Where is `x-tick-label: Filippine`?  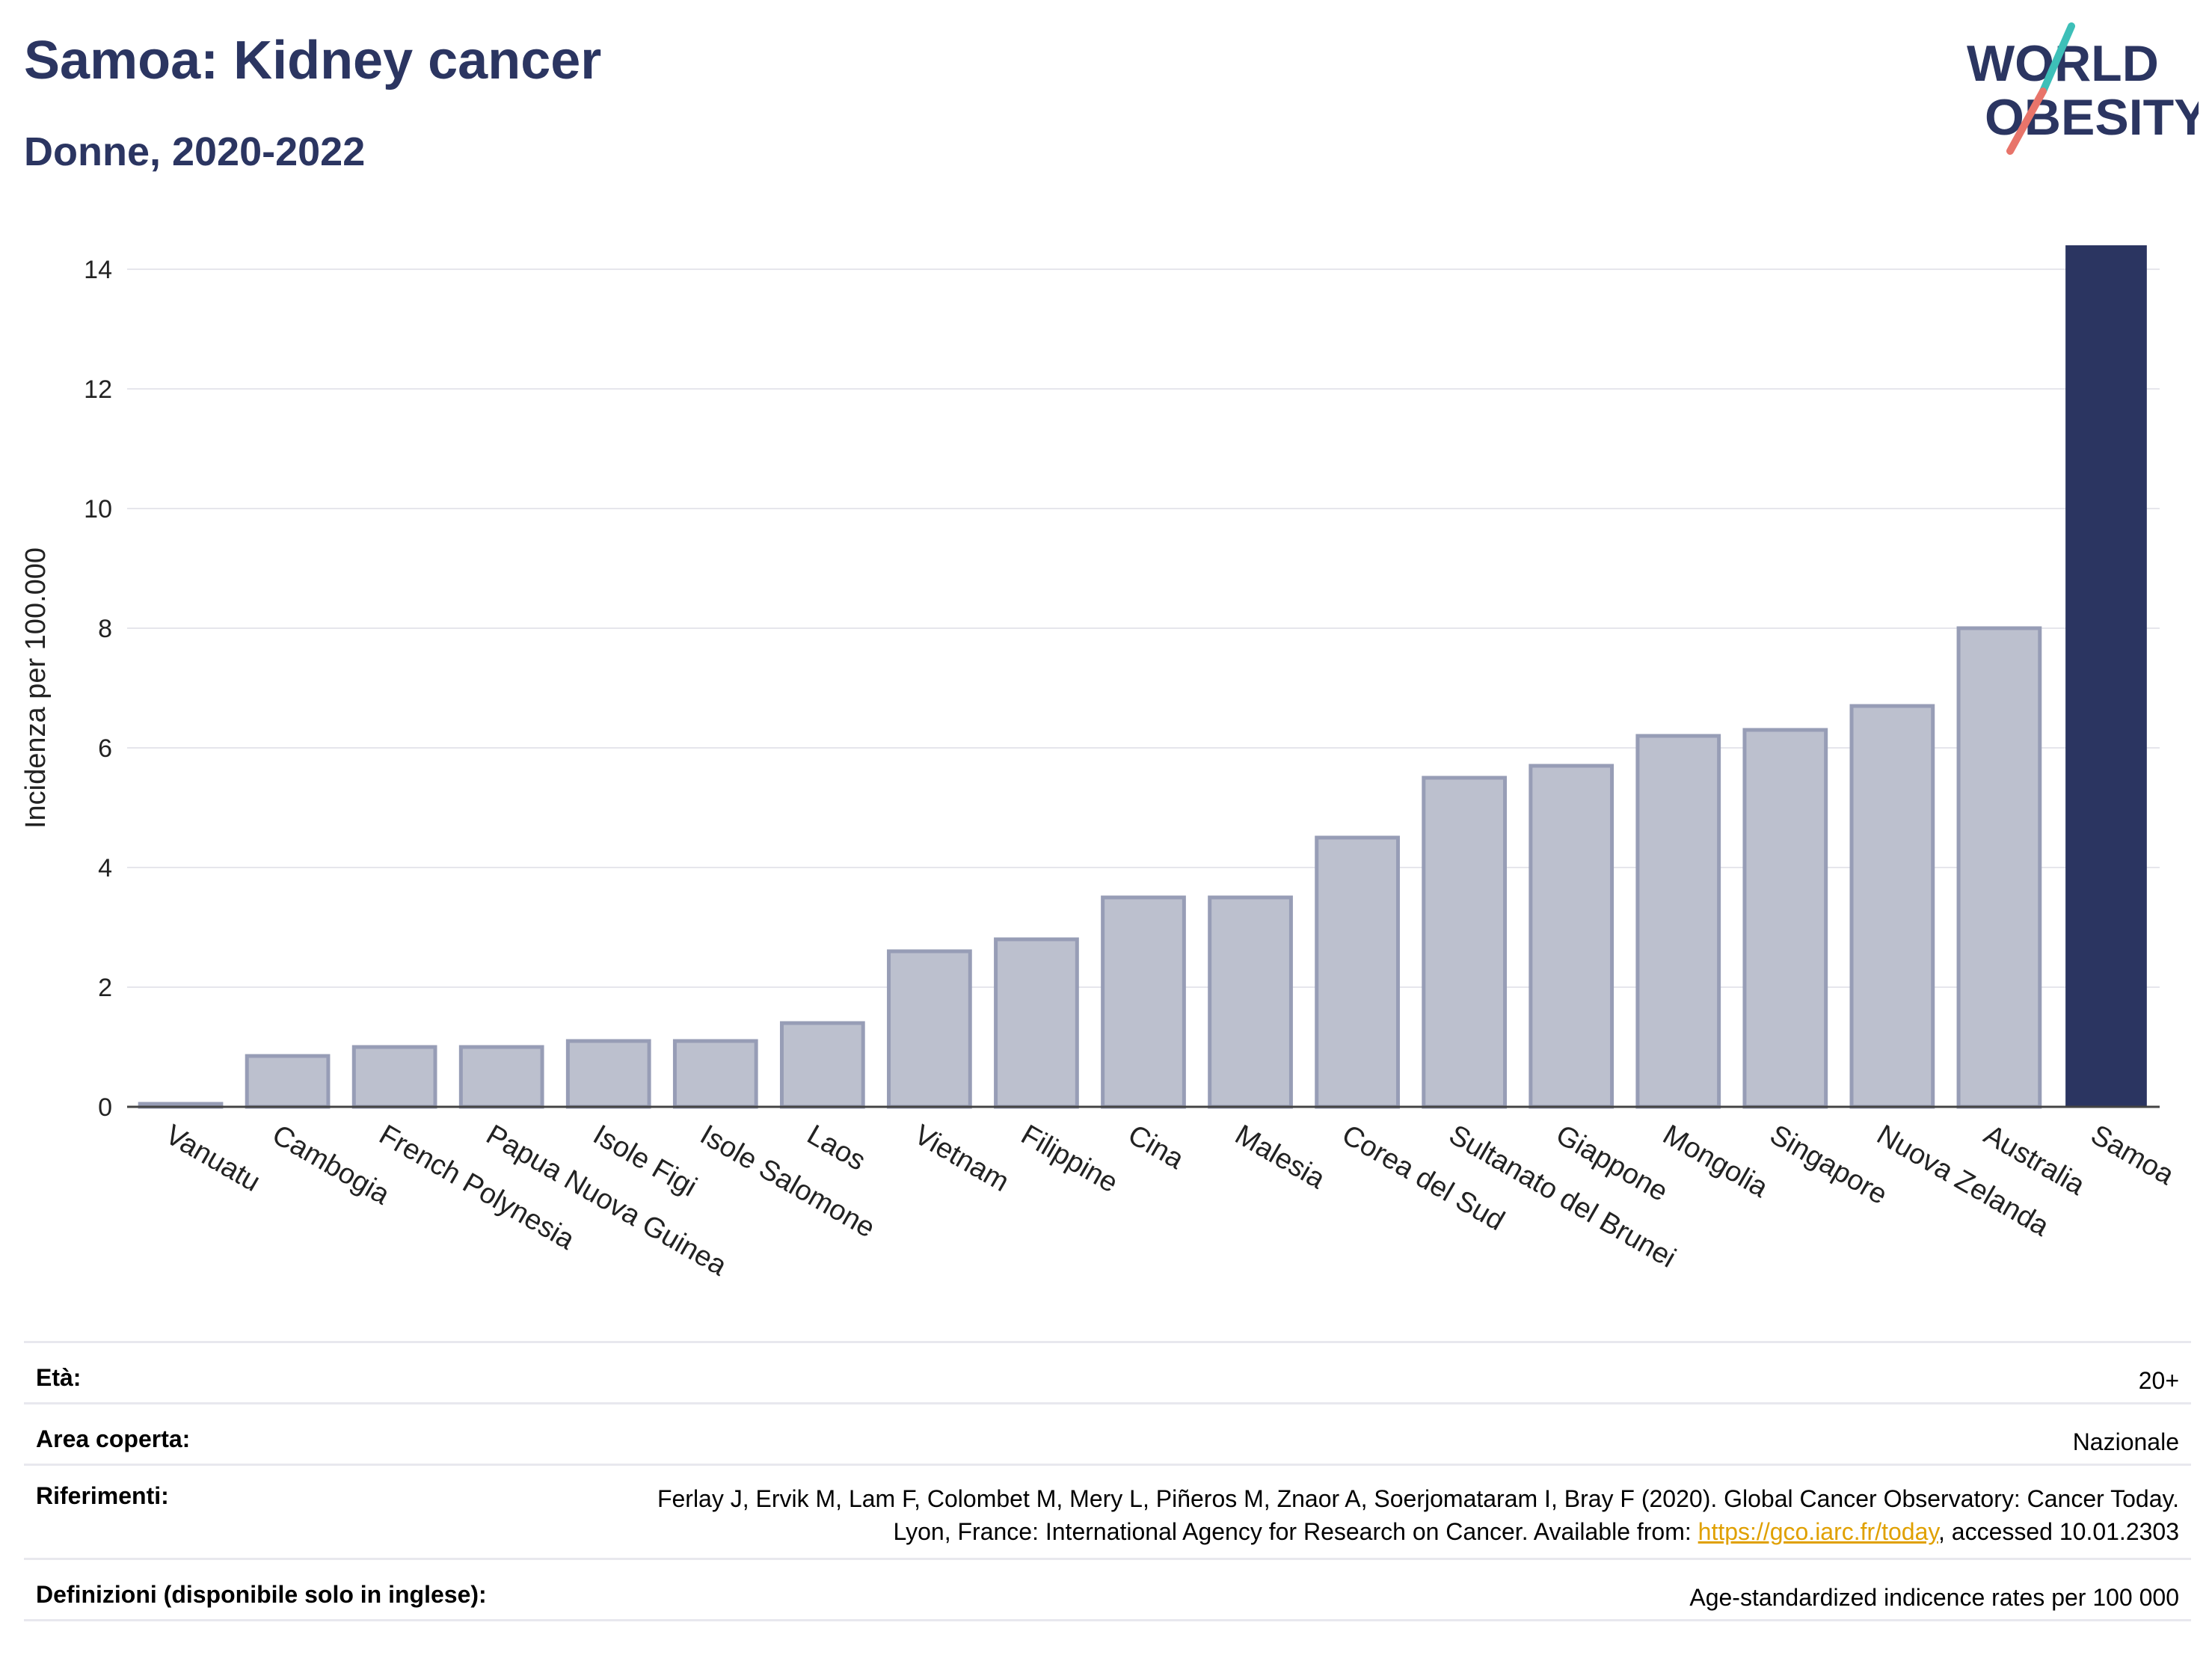 x-tick-label: Filippine is located at coordinates (1069, 1159).